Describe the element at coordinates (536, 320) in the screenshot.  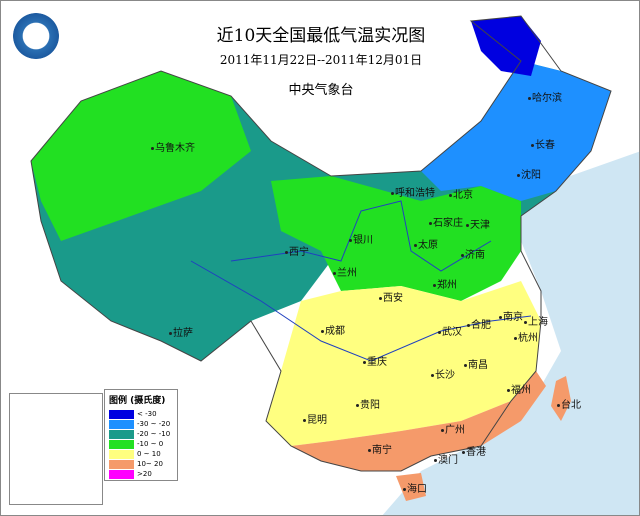
I see `city-label: 上海` at that location.